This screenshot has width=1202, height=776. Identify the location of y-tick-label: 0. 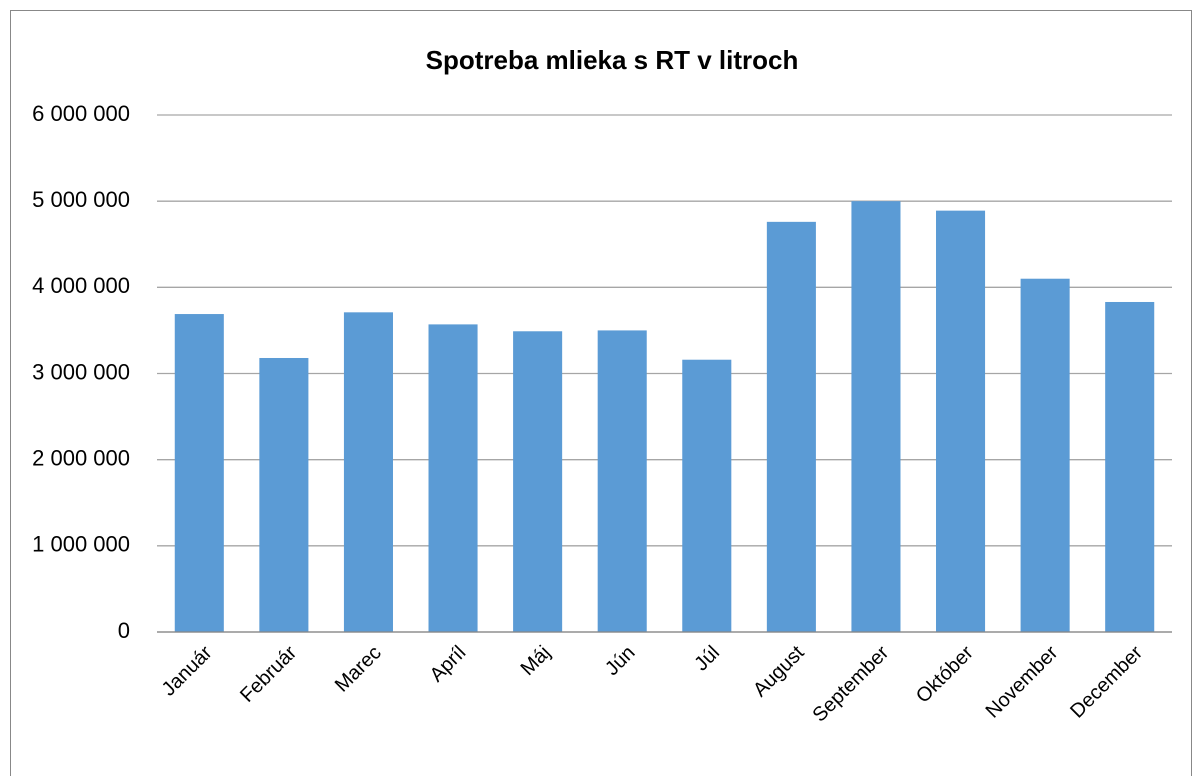
(124, 630).